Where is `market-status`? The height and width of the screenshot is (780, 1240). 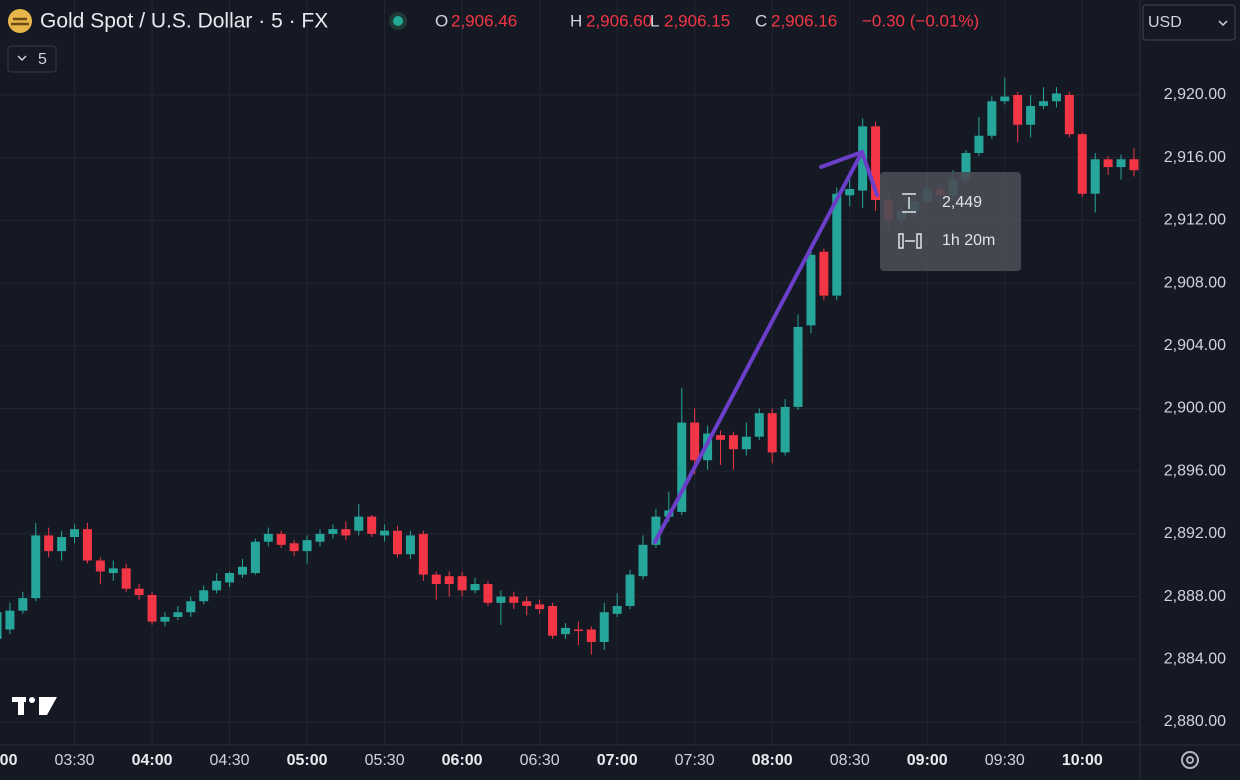 market-status is located at coordinates (398, 21).